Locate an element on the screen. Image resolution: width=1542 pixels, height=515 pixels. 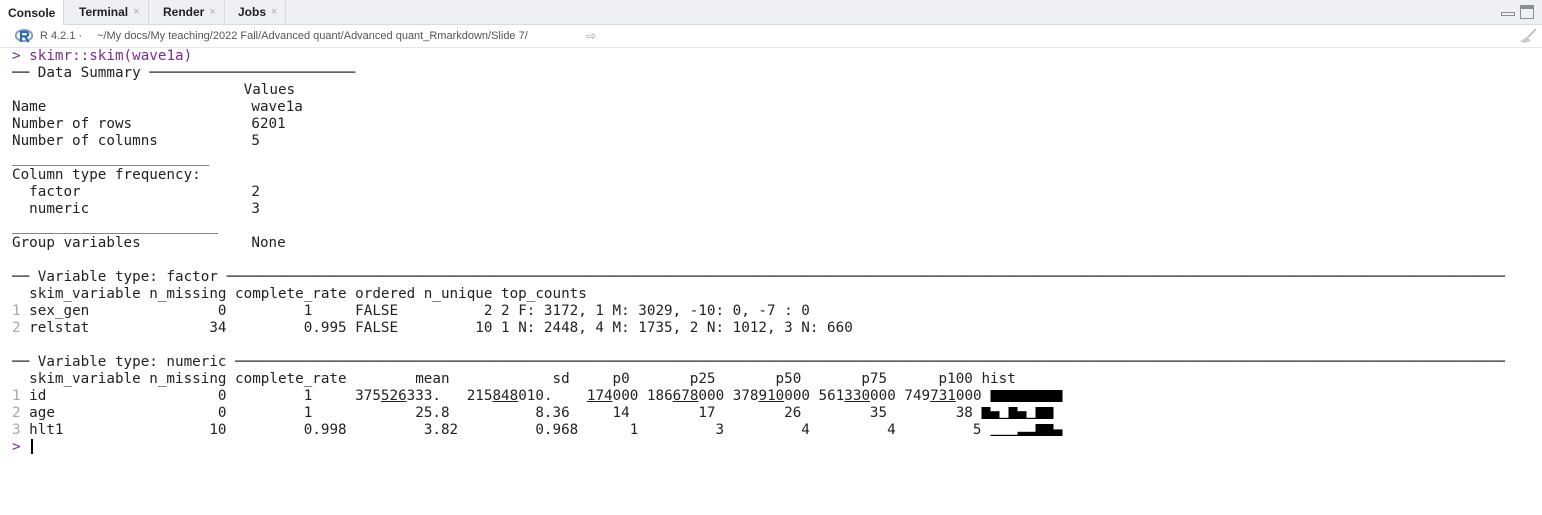
row-number: 3 is located at coordinates (16, 430).